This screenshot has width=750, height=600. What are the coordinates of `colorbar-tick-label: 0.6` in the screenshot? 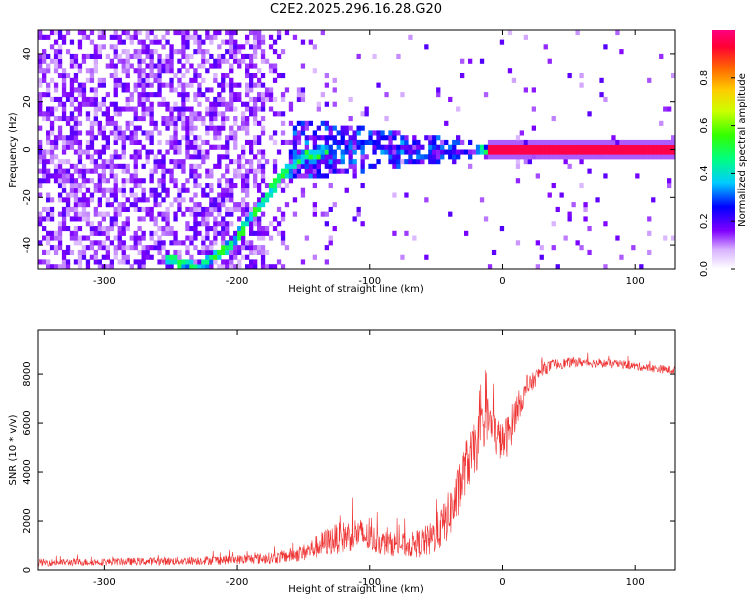 It's located at (704, 126).